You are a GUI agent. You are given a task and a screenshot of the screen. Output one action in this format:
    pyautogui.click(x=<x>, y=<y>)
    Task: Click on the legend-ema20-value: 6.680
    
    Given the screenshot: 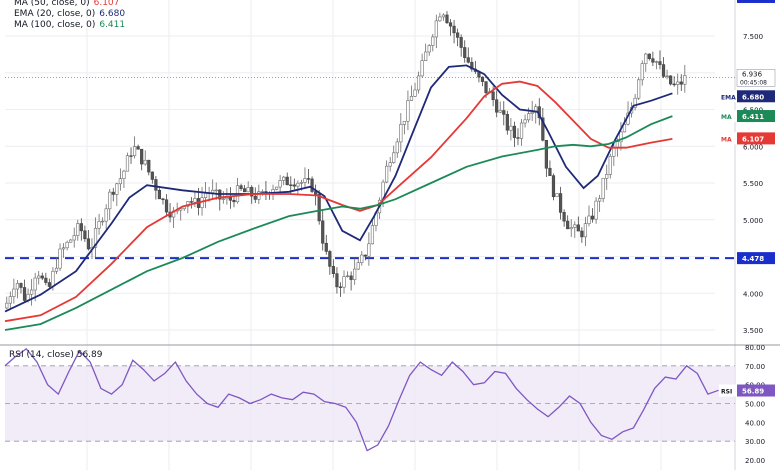 What is the action you would take?
    pyautogui.click(x=112, y=14)
    